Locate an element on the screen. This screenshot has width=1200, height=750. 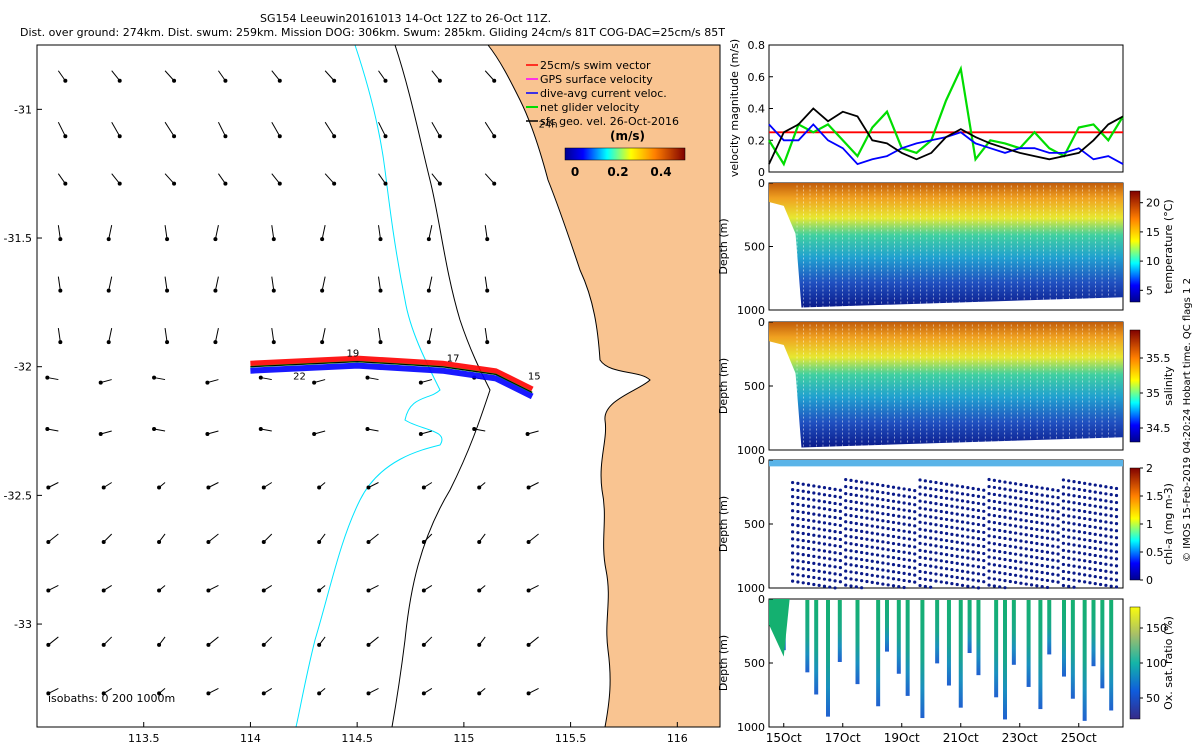
vel-ytick-label: 0.8 is located at coordinates (757, 45).